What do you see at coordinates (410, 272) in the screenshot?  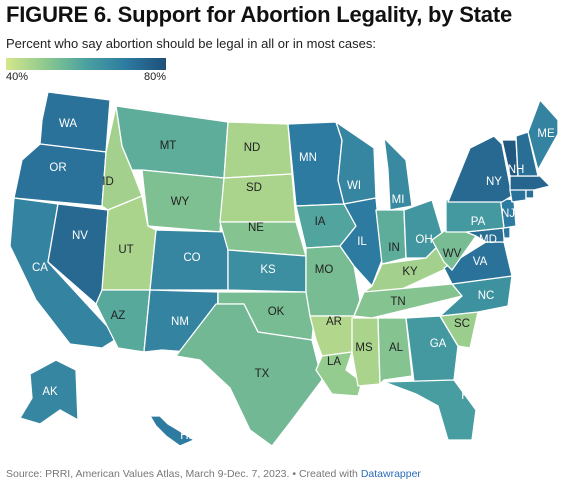 I see `state-label-ky: KY` at bounding box center [410, 272].